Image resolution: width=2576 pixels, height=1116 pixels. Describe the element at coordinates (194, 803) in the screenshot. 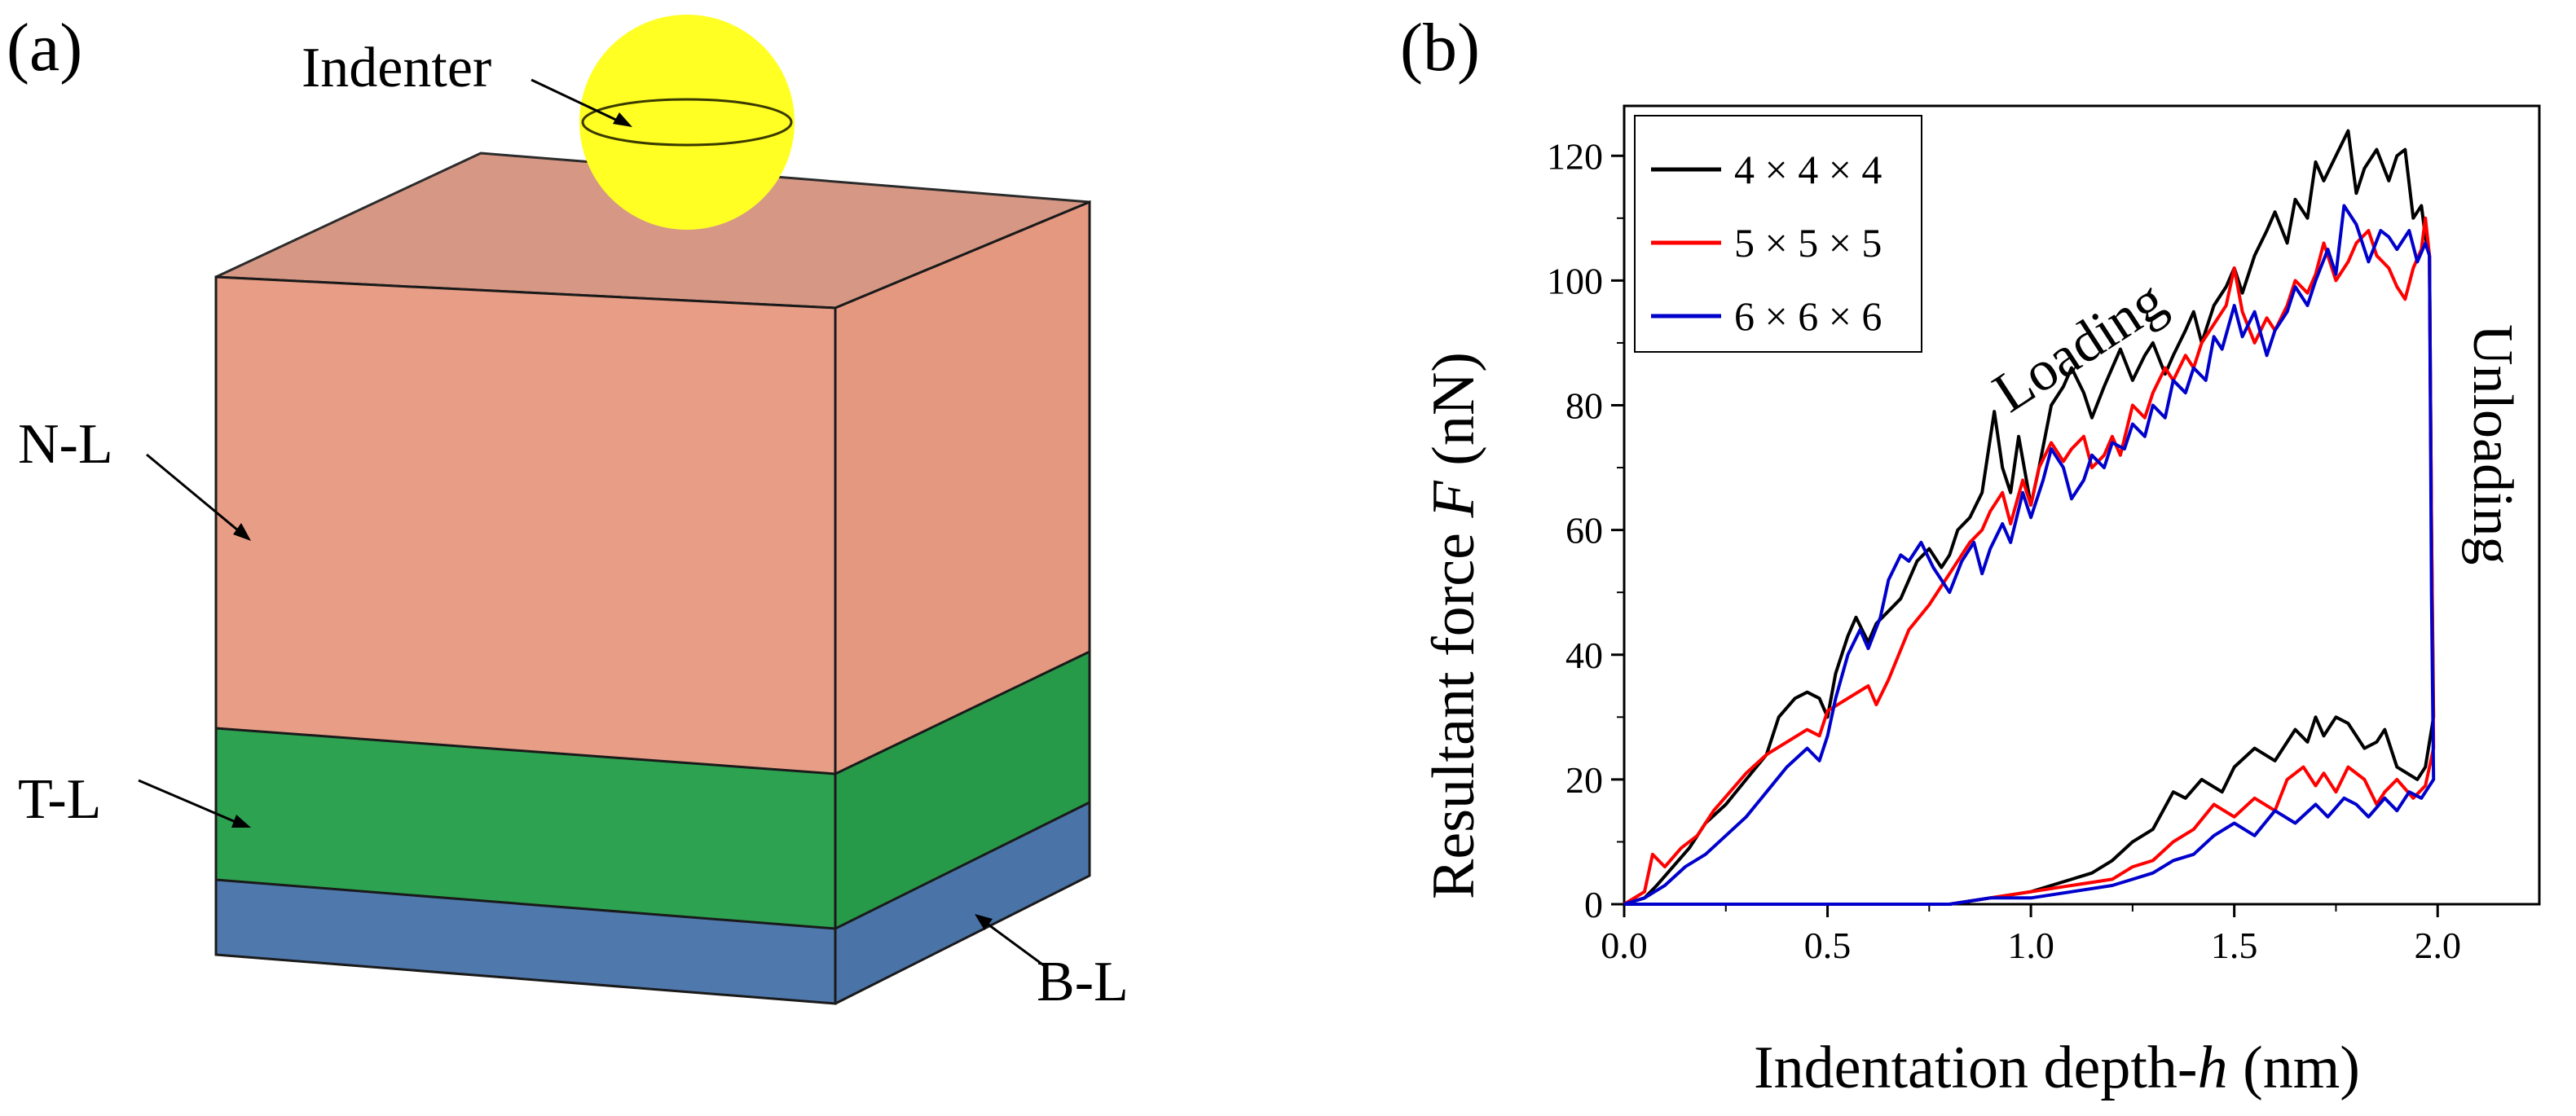

I see `t-l-arrow` at that location.